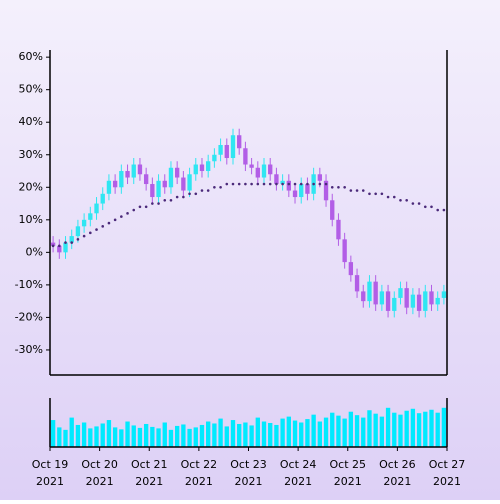 The width and height of the screenshot is (500, 504). Describe the element at coordinates (298, 473) in the screenshot. I see `x-tick-label: Oct 24 2021` at that location.